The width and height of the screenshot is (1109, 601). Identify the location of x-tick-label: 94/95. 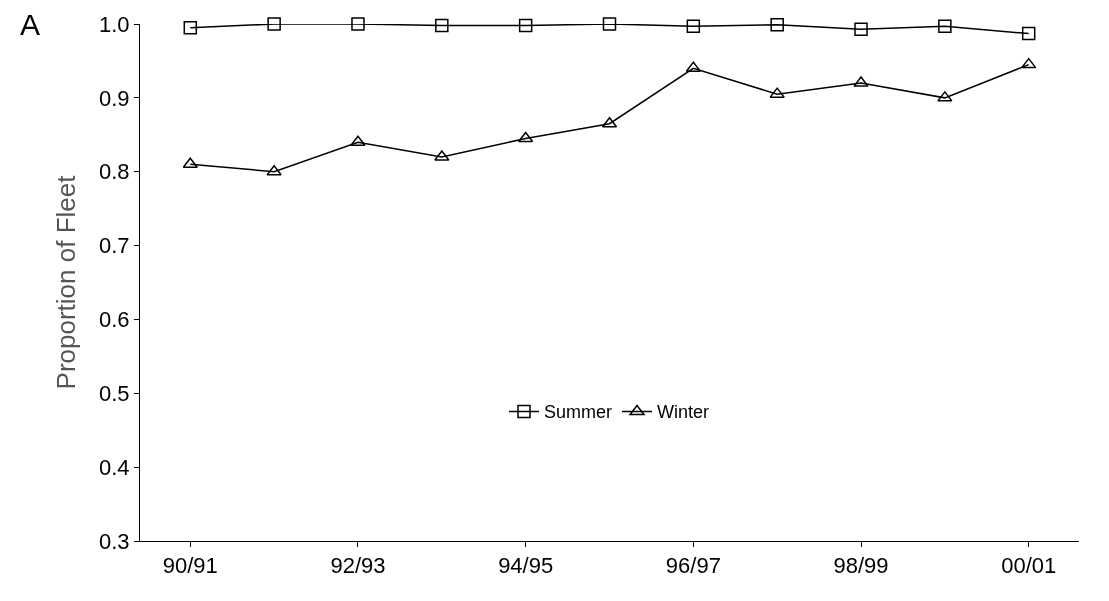
(526, 566).